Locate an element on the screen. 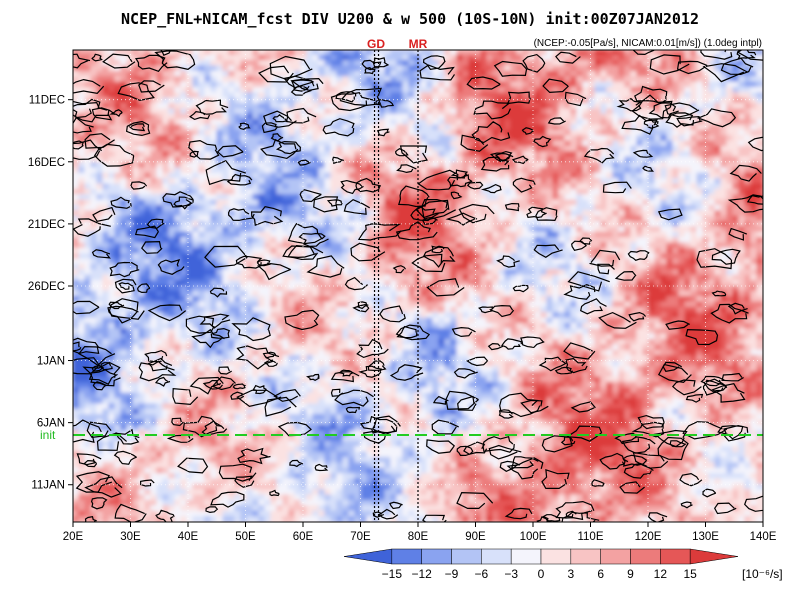 The image size is (800, 600). y-tick-label: 16DEC is located at coordinates (46, 163).